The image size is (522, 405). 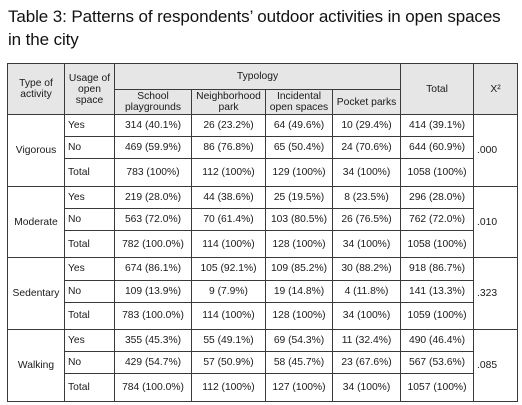 What do you see at coordinates (437, 316) in the screenshot?
I see `total-cell: 1059 (100%)` at bounding box center [437, 316].